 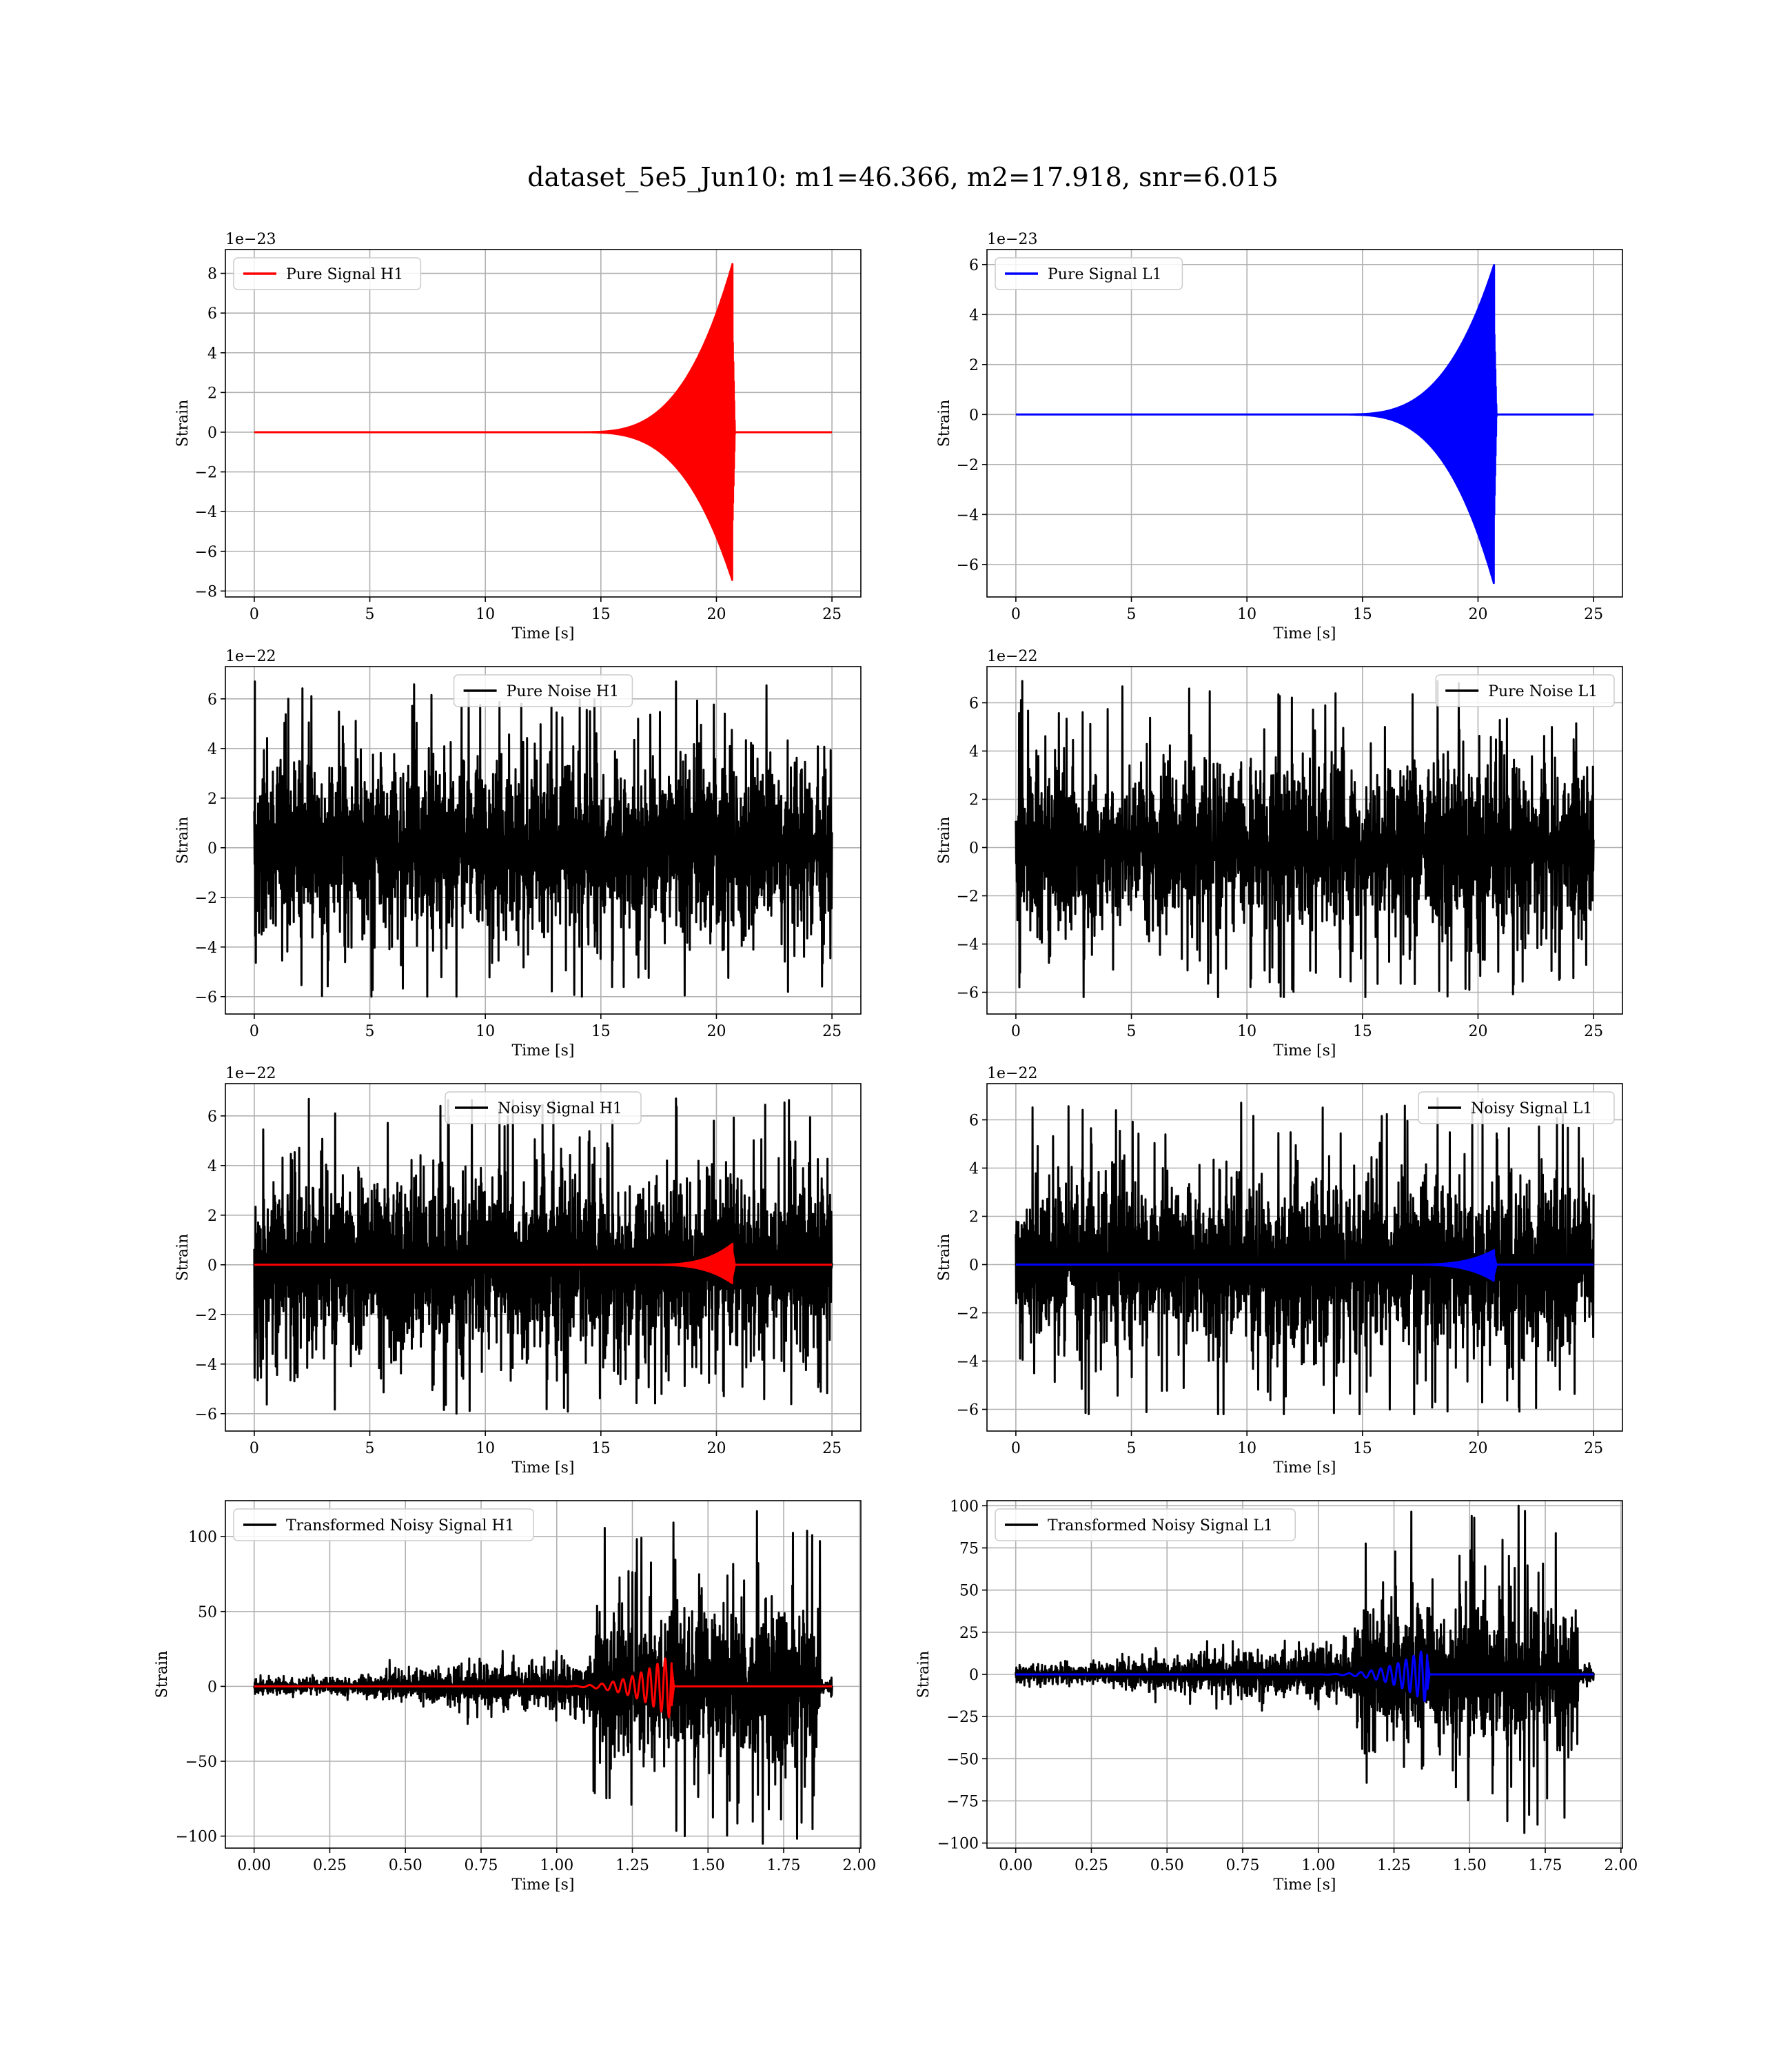 I want to click on legend-label: Pure Signal H1, so click(x=344, y=274).